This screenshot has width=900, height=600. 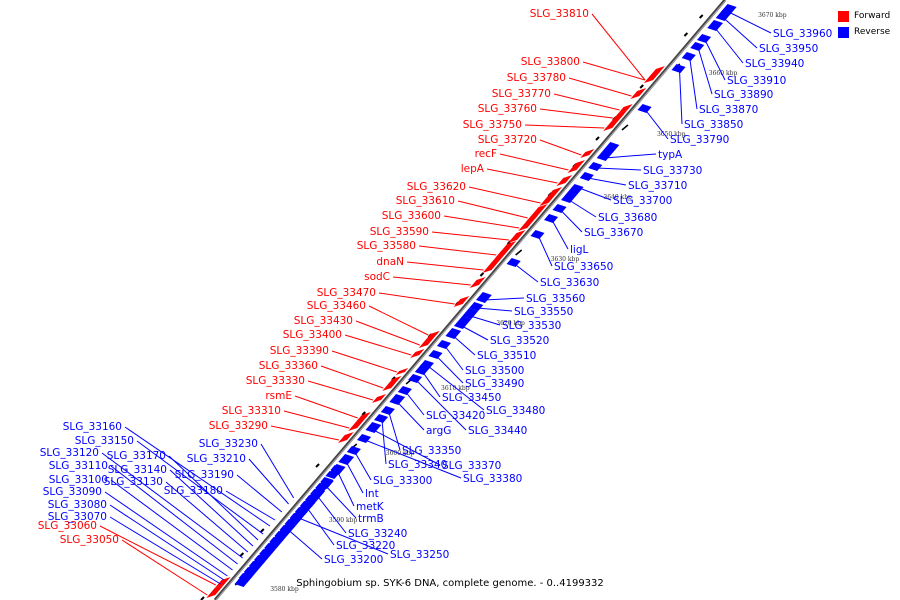 I want to click on reverse-gene-label: SLG_33340, so click(x=417, y=465).